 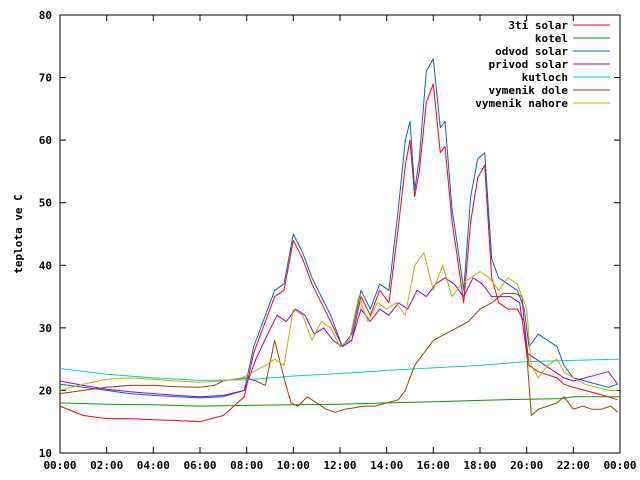 I want to click on x-tick-label: 10:00, so click(x=293, y=465).